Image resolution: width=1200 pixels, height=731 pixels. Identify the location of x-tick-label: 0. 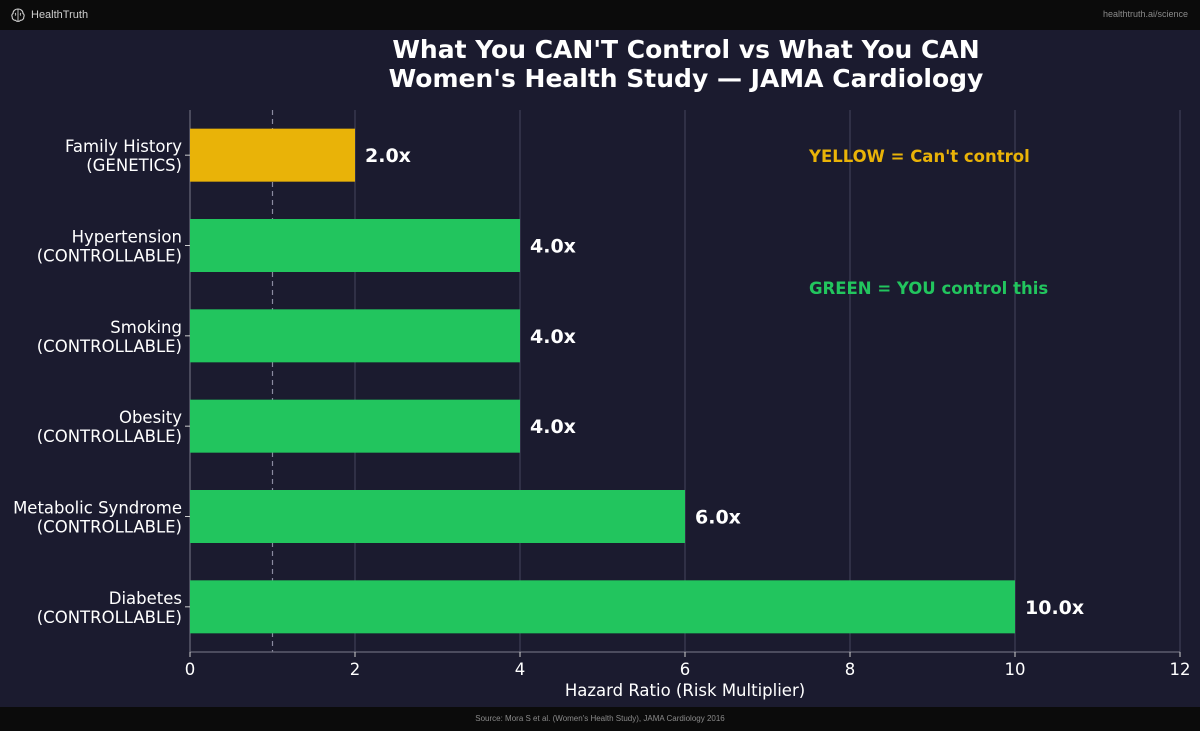
(190, 669).